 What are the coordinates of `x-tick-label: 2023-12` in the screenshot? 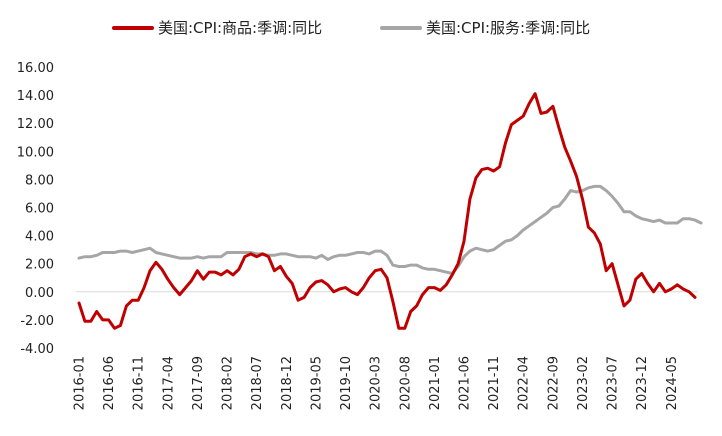 It's located at (642, 383).